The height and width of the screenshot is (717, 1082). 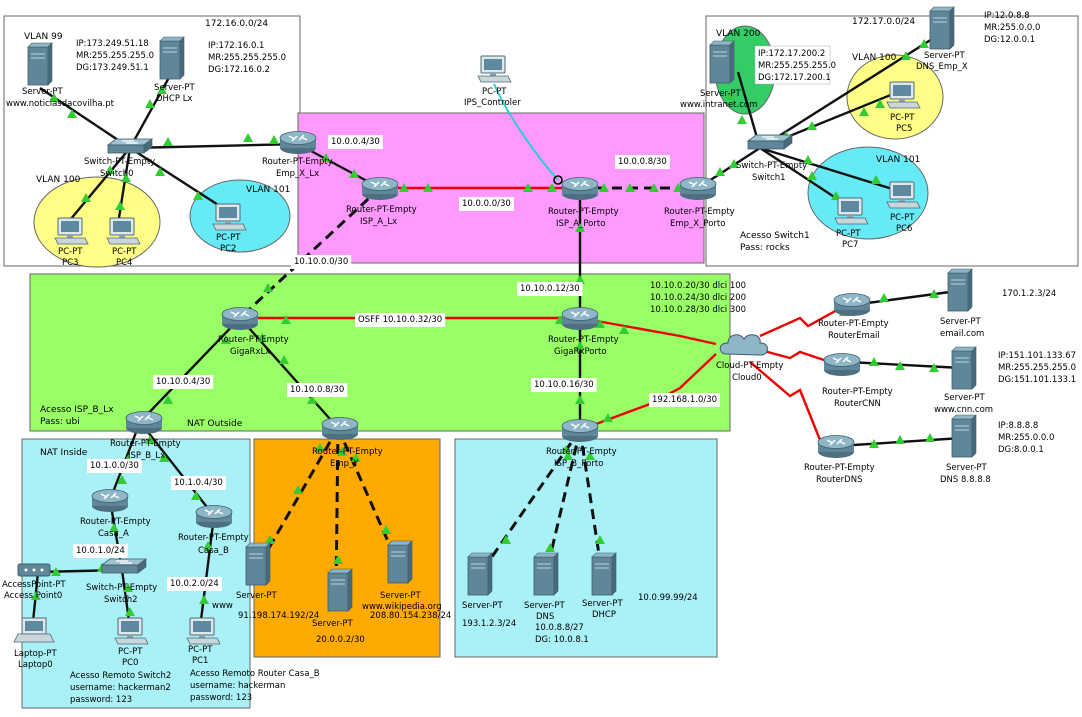 I want to click on svg-text: IP:172.17.200.2, so click(x=791, y=54).